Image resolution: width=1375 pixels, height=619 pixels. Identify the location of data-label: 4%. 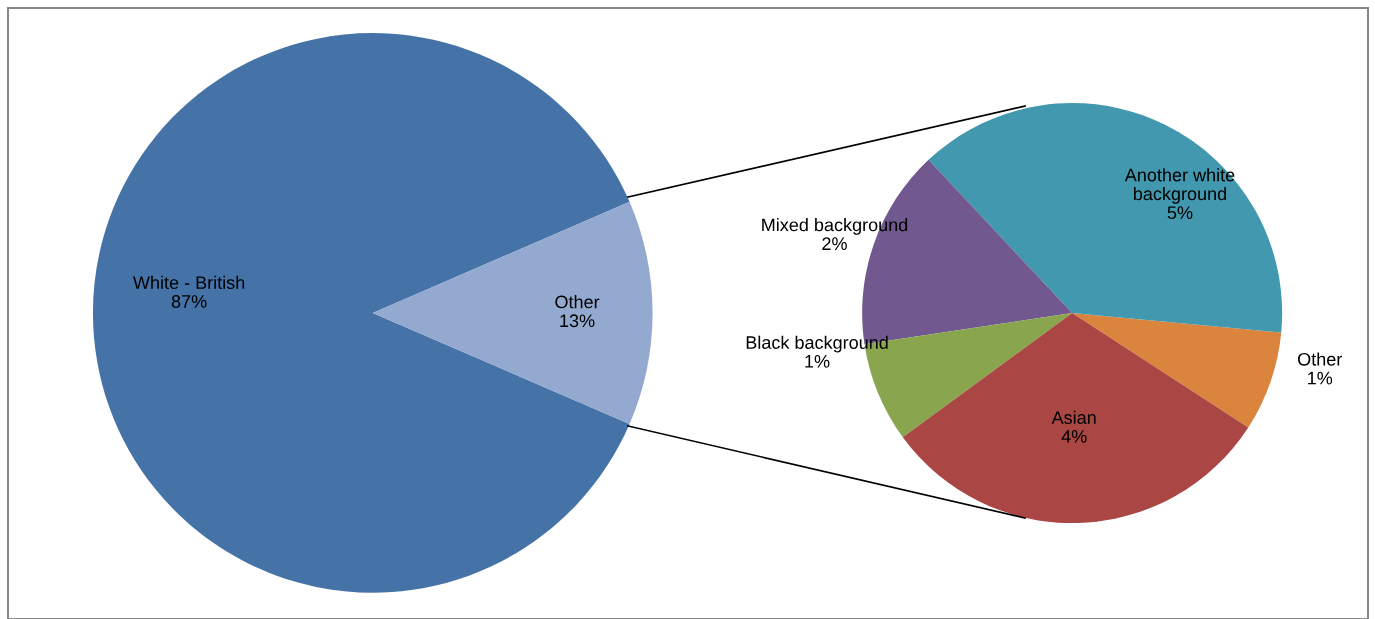
(1074, 436).